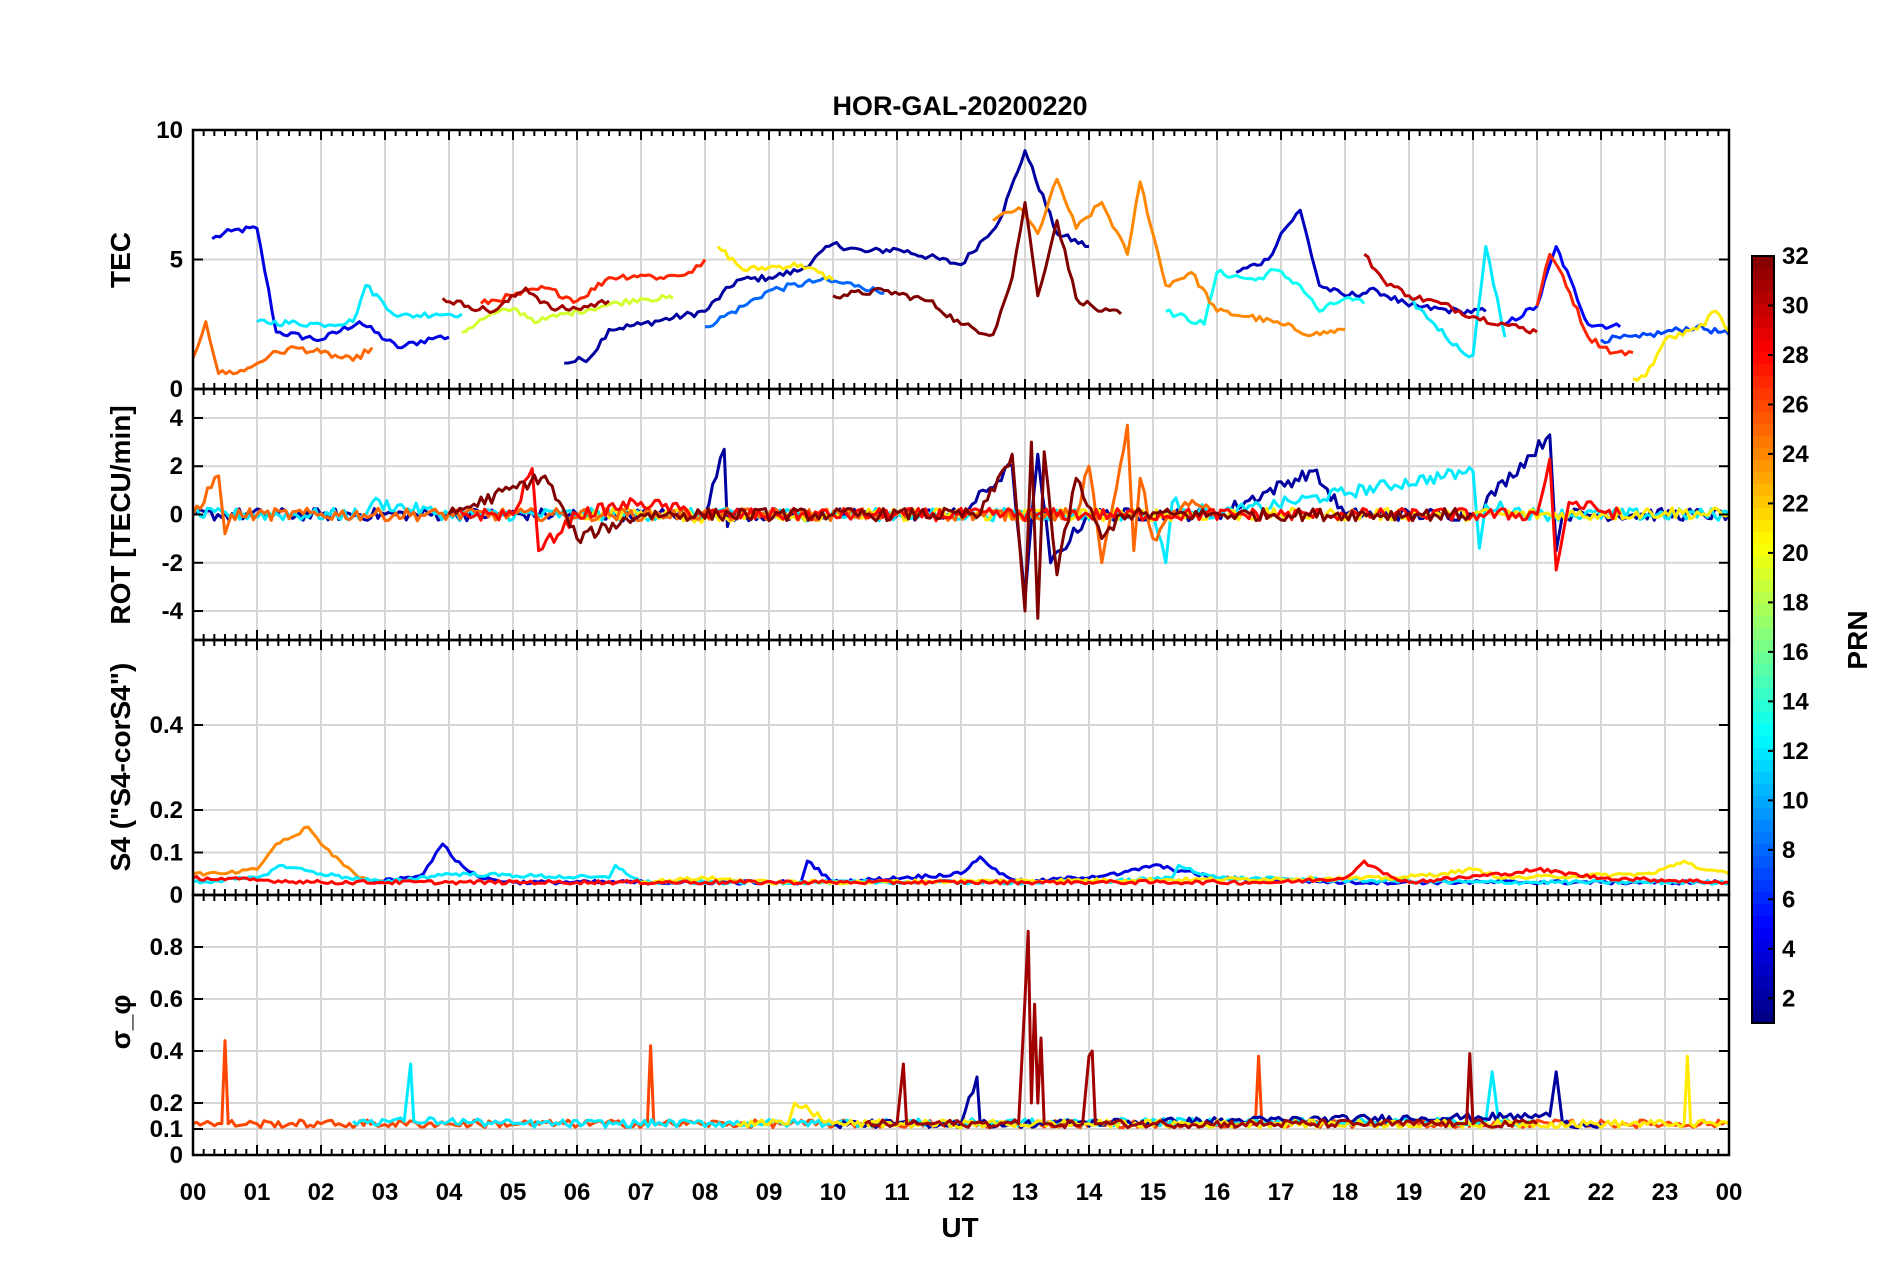 The height and width of the screenshot is (1272, 1902). I want to click on x-tick-label: 08, so click(705, 1192).